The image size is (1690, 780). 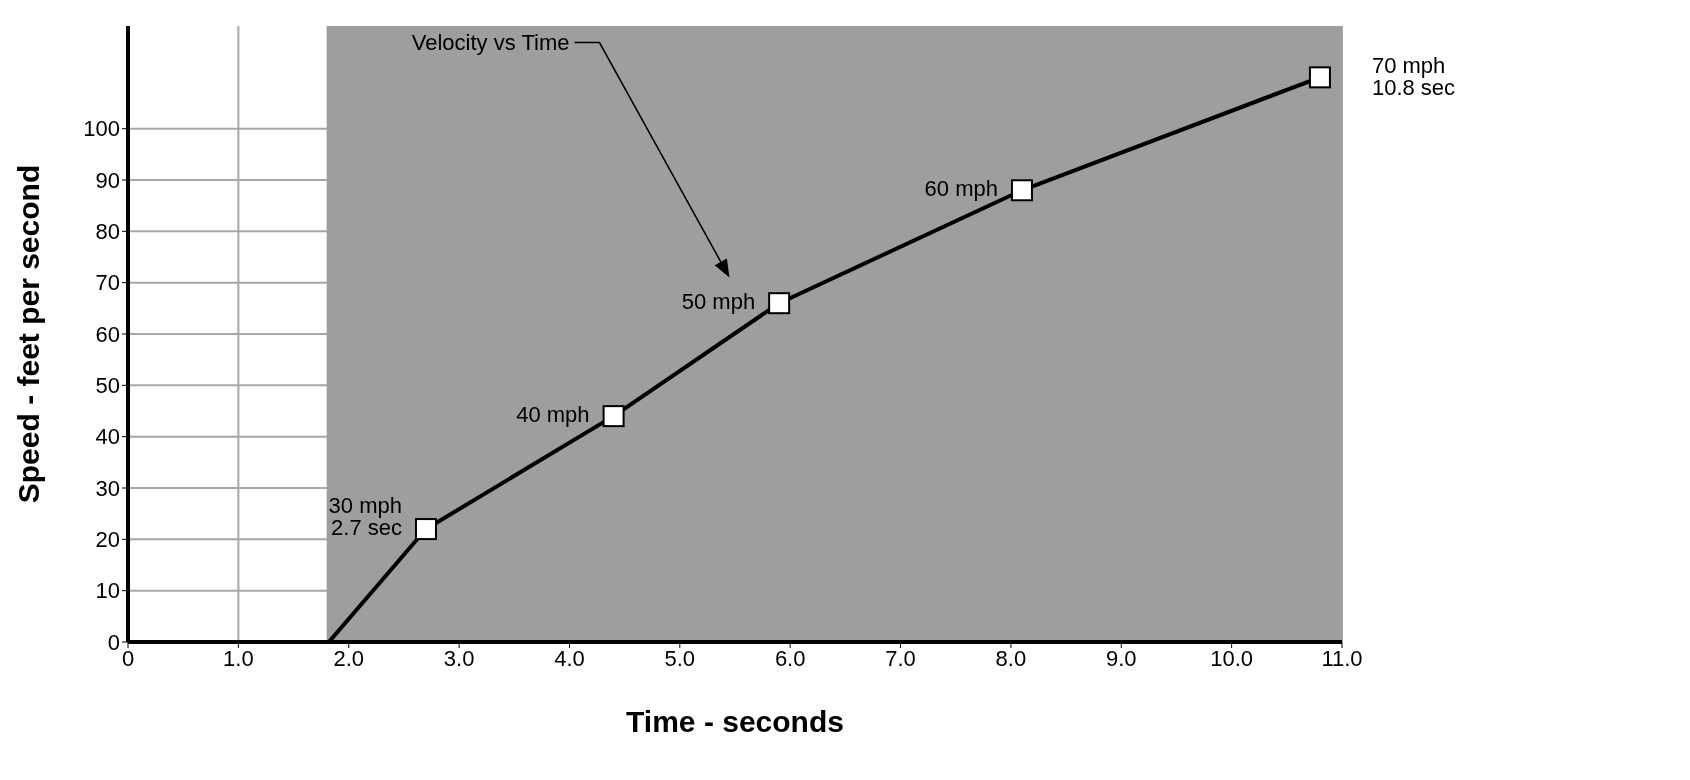 I want to click on y-axis-title: Speed - feet per second, so click(x=28, y=334).